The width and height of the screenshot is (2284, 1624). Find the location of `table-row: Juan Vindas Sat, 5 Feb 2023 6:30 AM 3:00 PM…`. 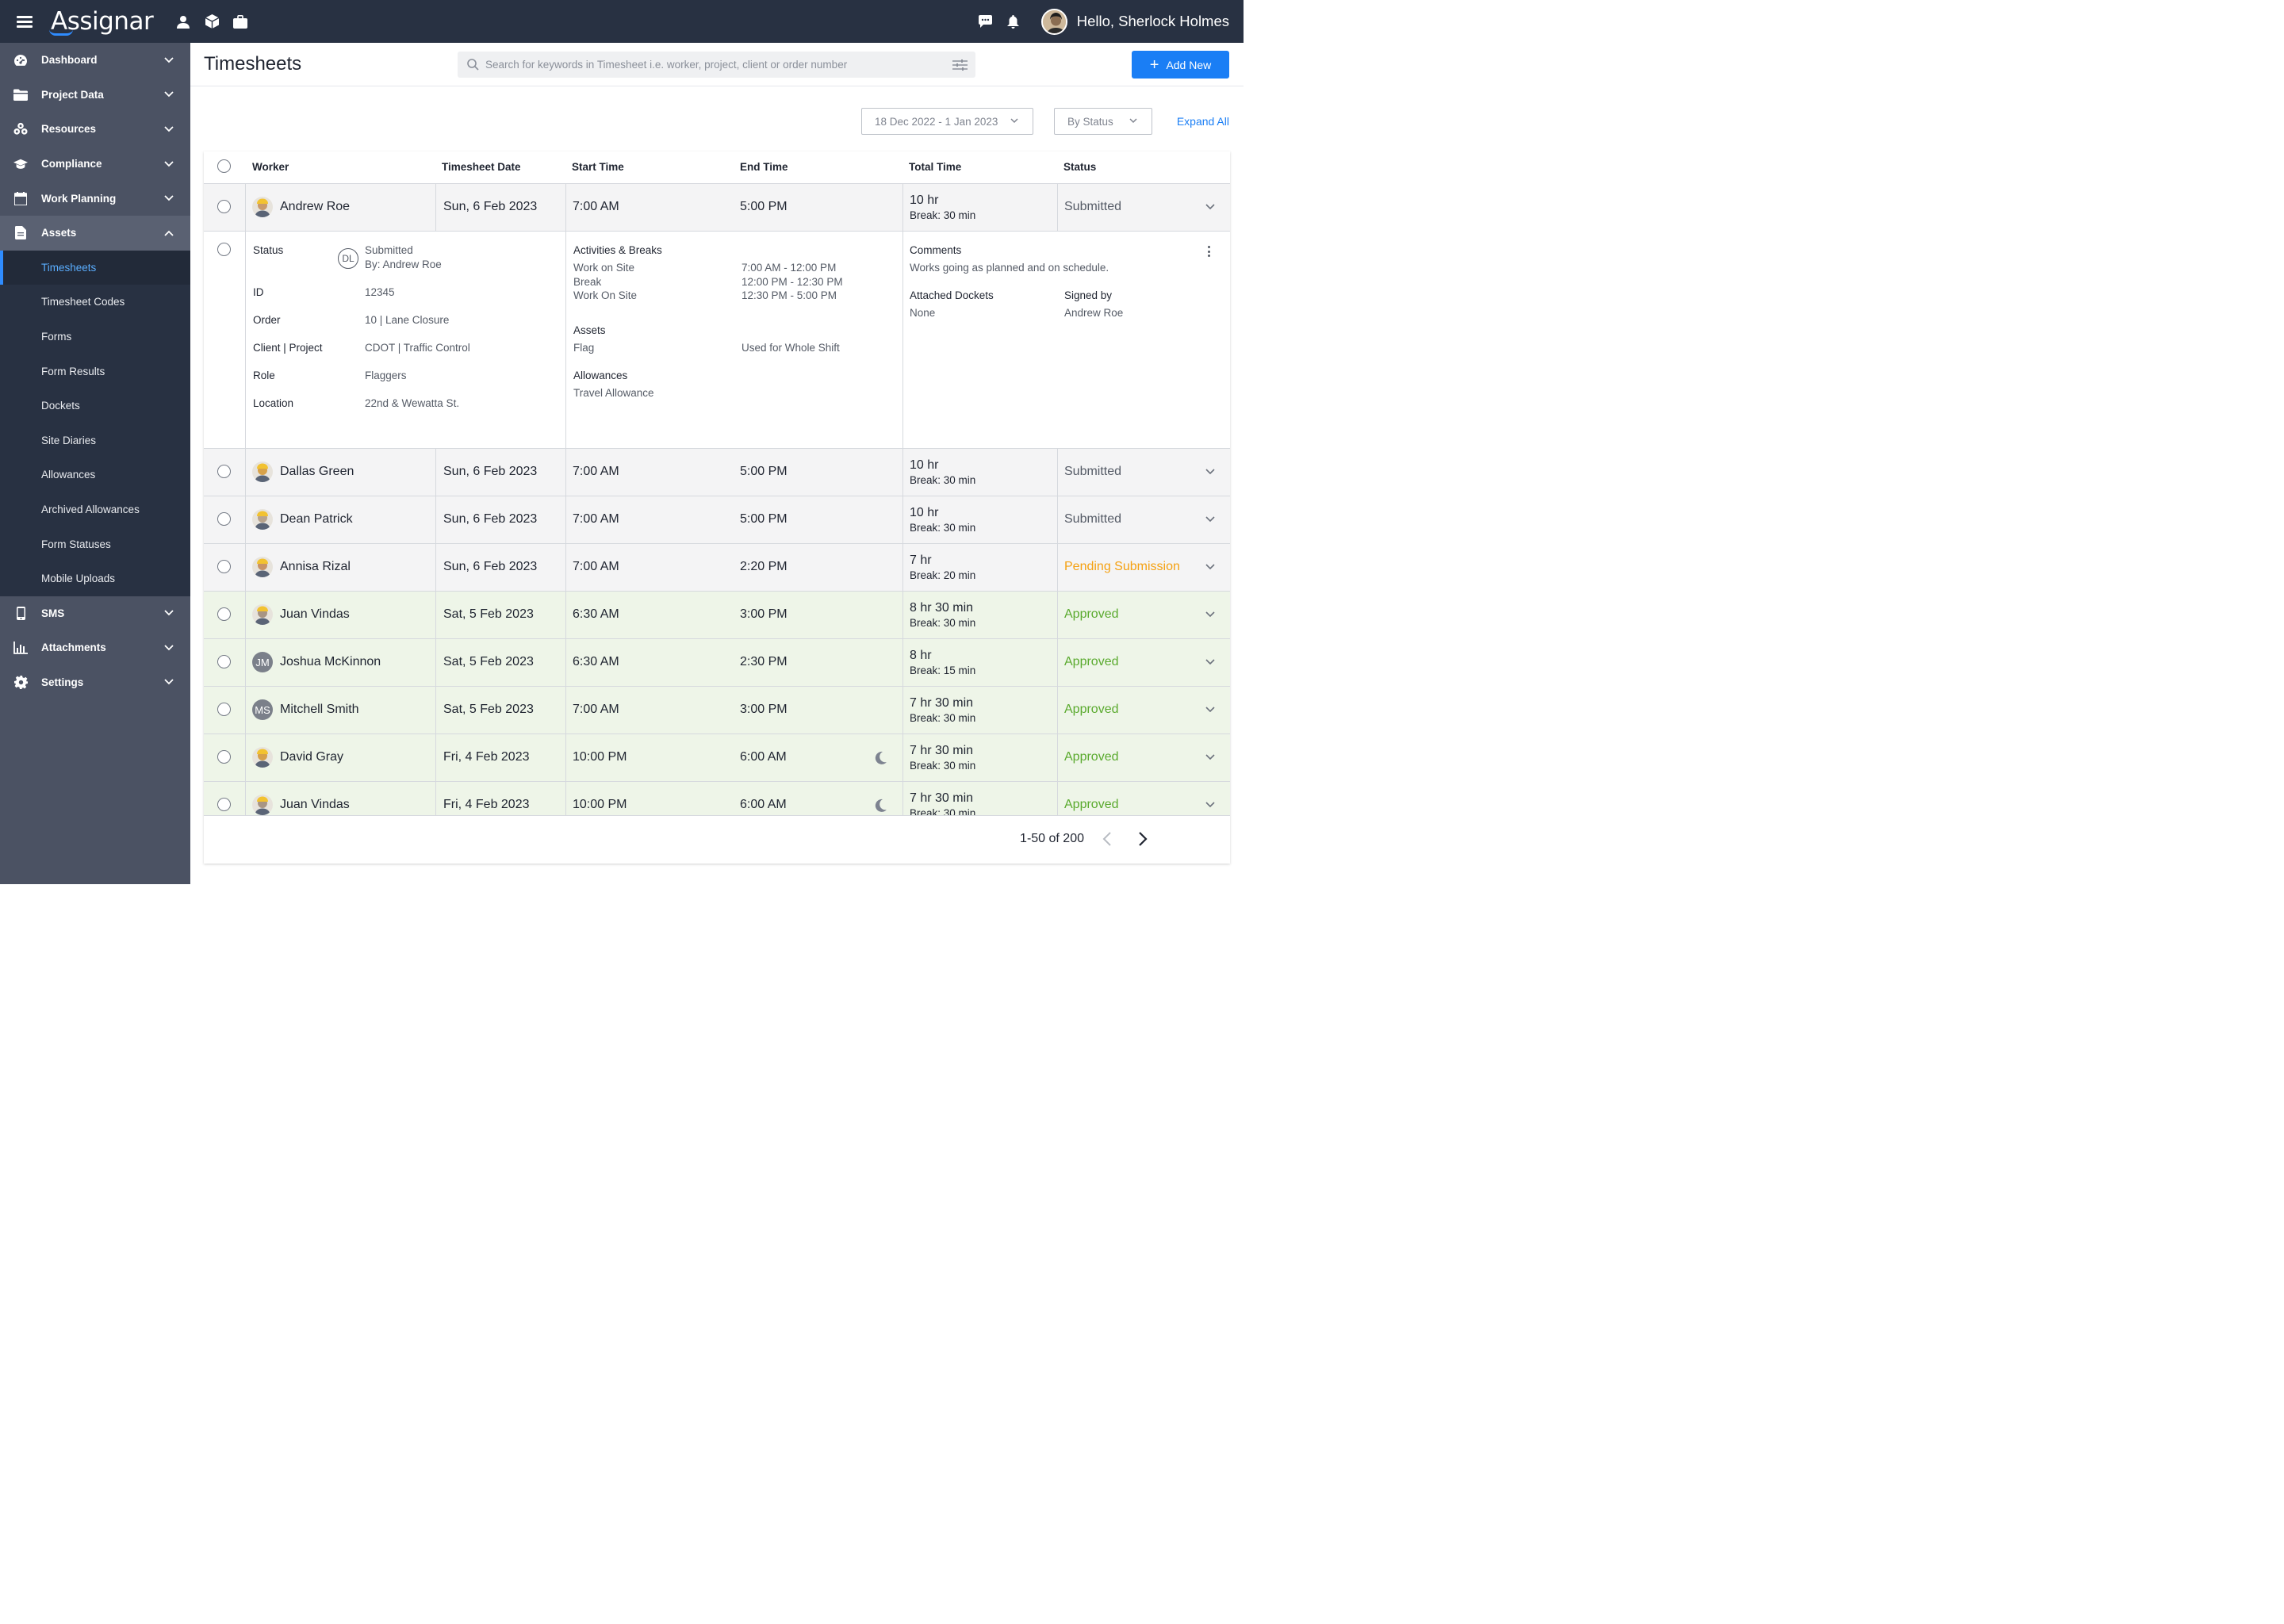

table-row: Juan Vindas Sat, 5 Feb 2023 6:30 AM 3:00 PM… is located at coordinates (717, 615).